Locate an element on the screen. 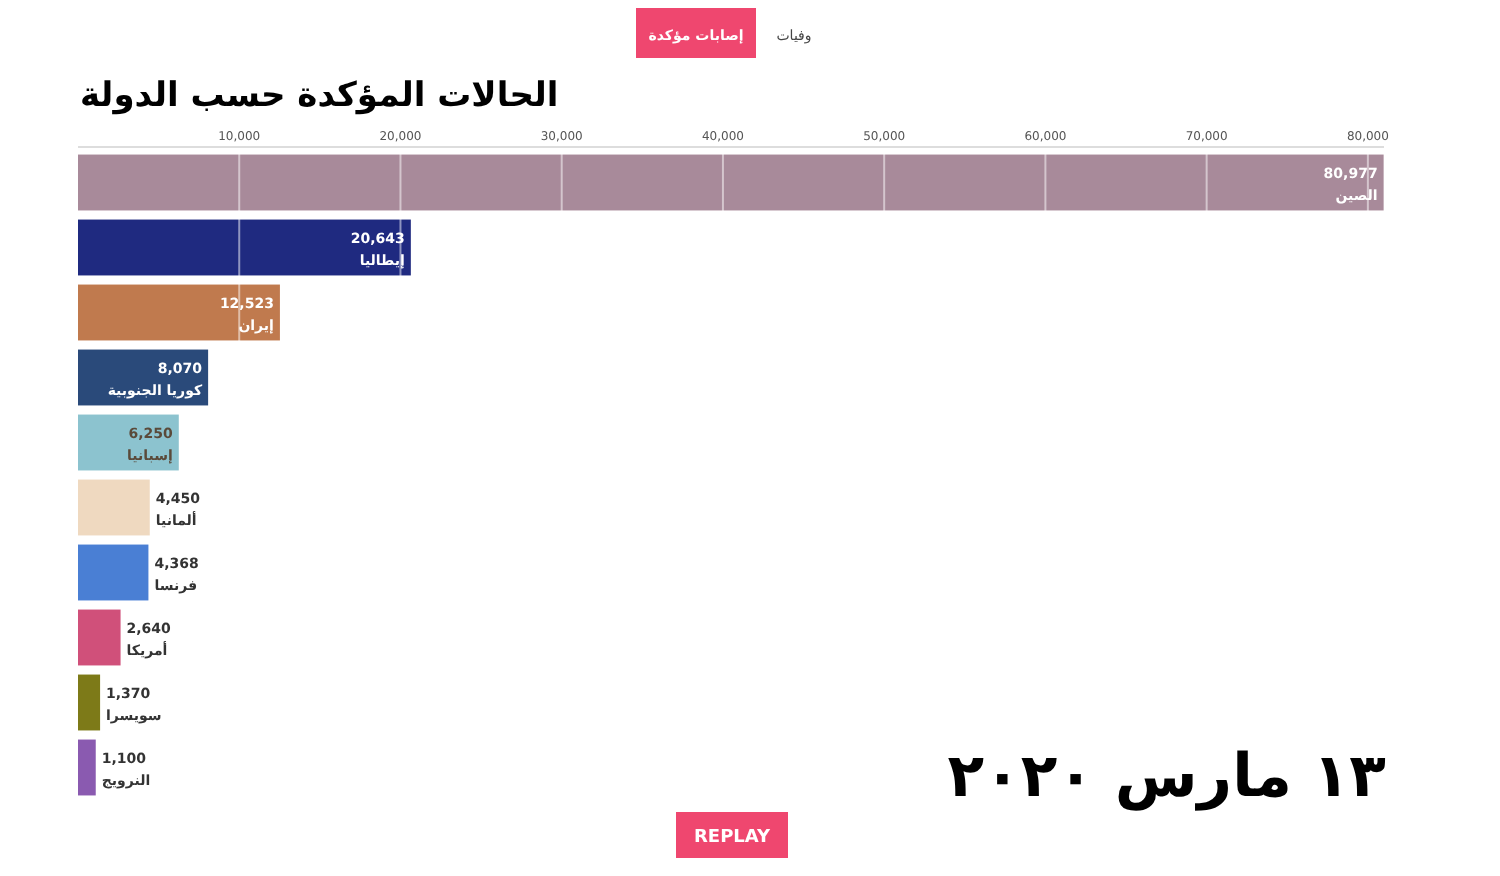 This screenshot has width=1500, height=876. chart-title: الحالات المؤكدة حسب الدولة is located at coordinates (319, 96).